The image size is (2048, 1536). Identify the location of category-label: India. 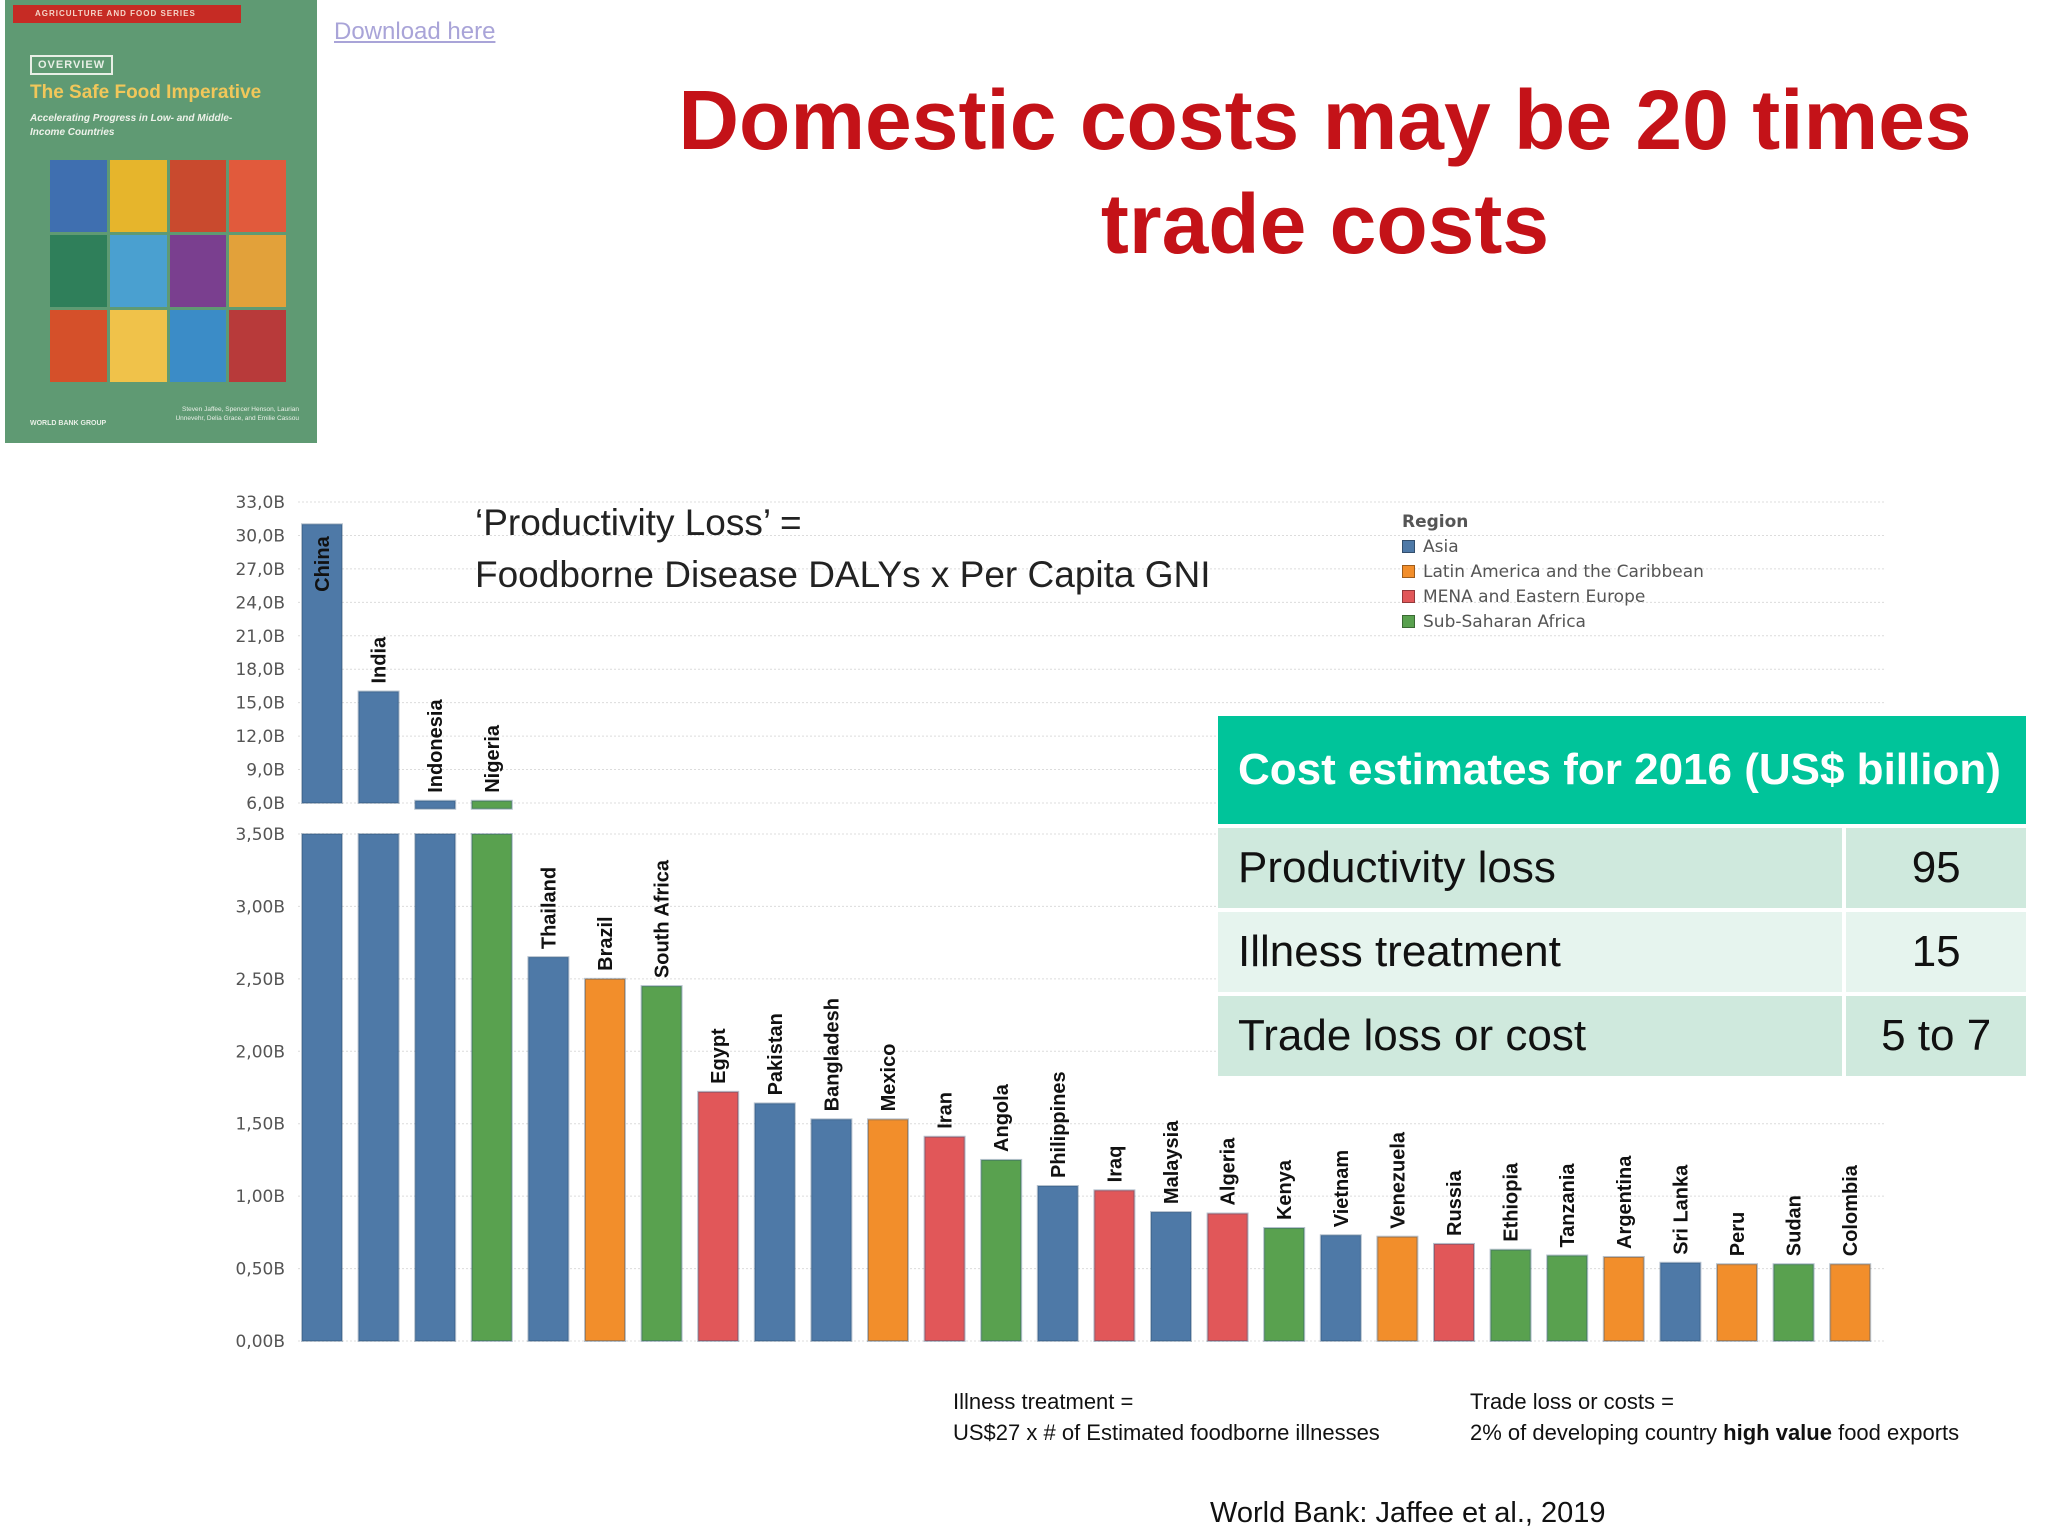
(380, 660).